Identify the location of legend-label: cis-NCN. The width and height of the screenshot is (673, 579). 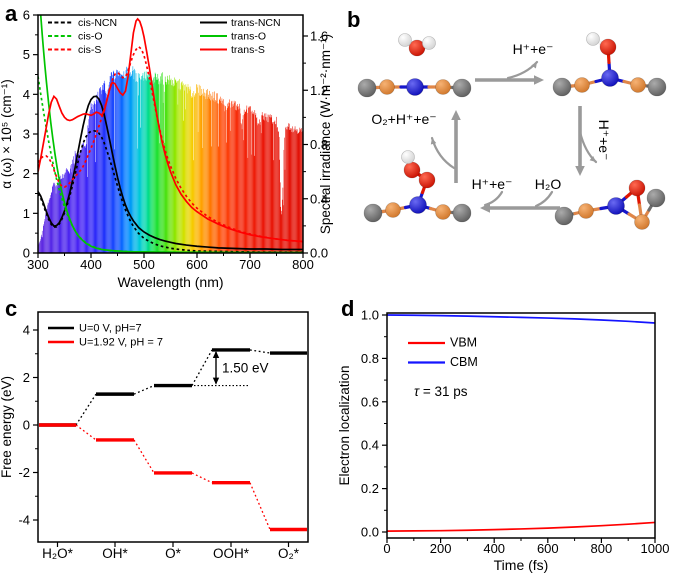
(97, 23).